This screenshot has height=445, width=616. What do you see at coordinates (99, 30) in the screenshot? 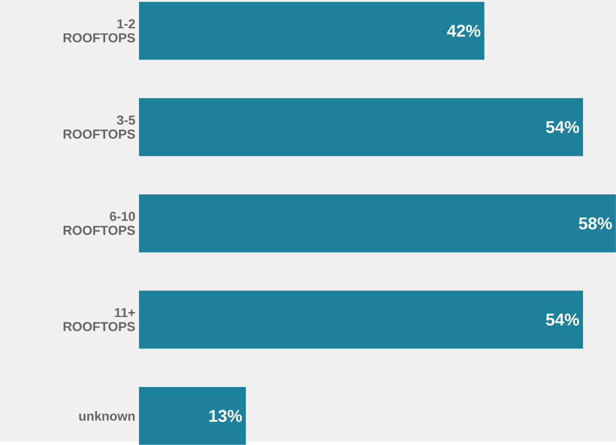
I see `y-tick-label: 1-2 ROOFTOPS` at bounding box center [99, 30].